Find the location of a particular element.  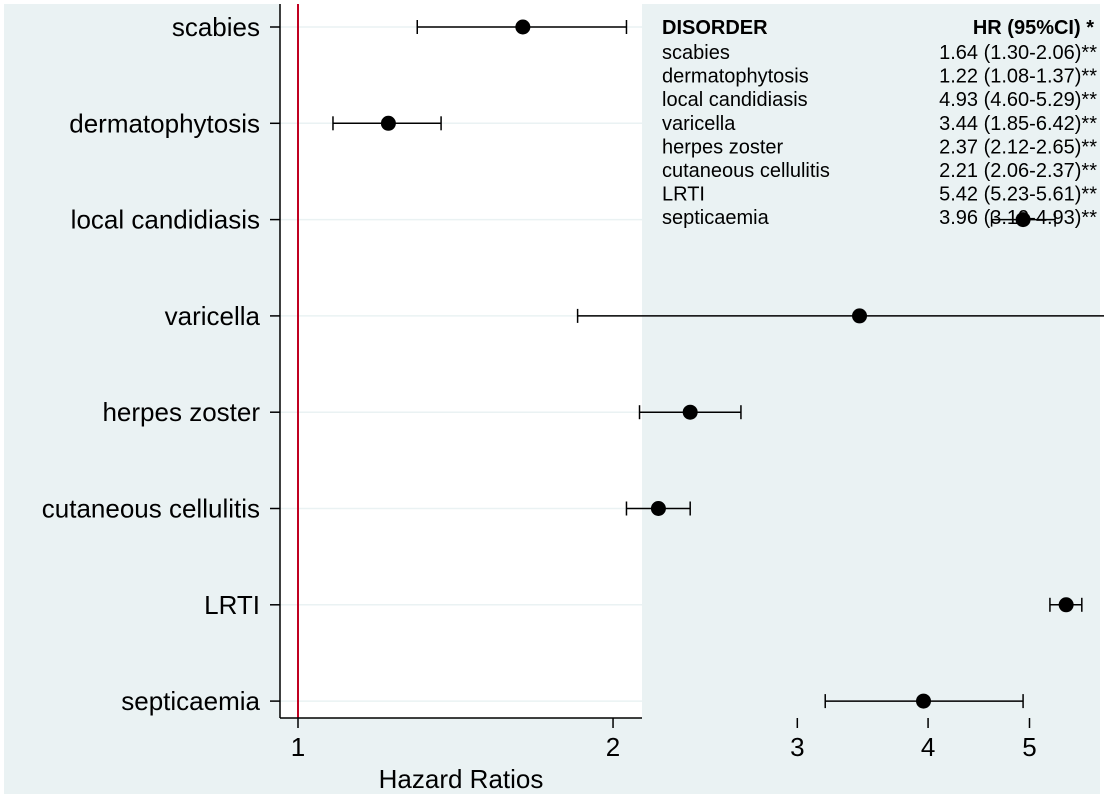

y-tick-label: cutaneous cellulitis is located at coordinates (151, 509).